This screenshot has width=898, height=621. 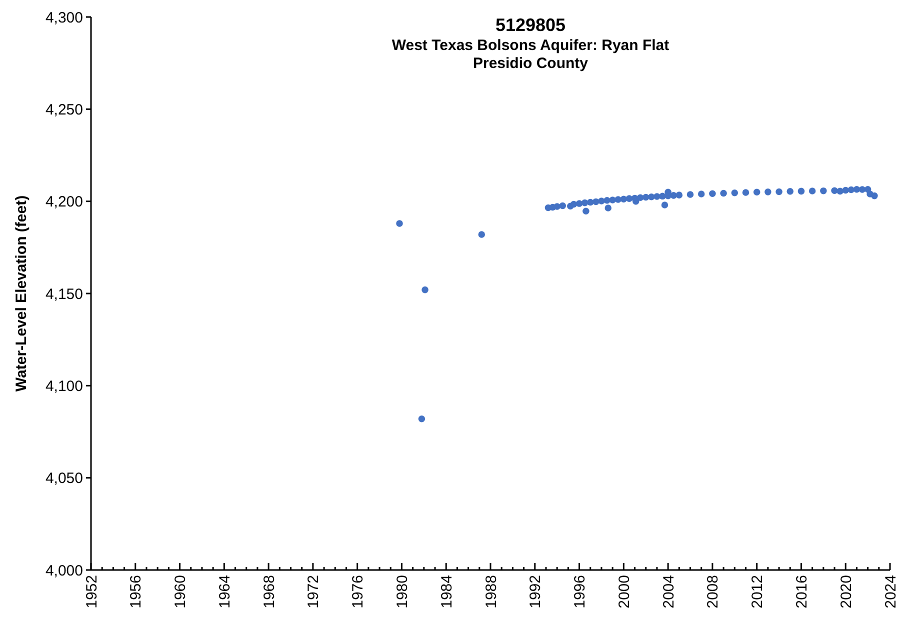 What do you see at coordinates (358, 591) in the screenshot?
I see `x-tick-label: 1976` at bounding box center [358, 591].